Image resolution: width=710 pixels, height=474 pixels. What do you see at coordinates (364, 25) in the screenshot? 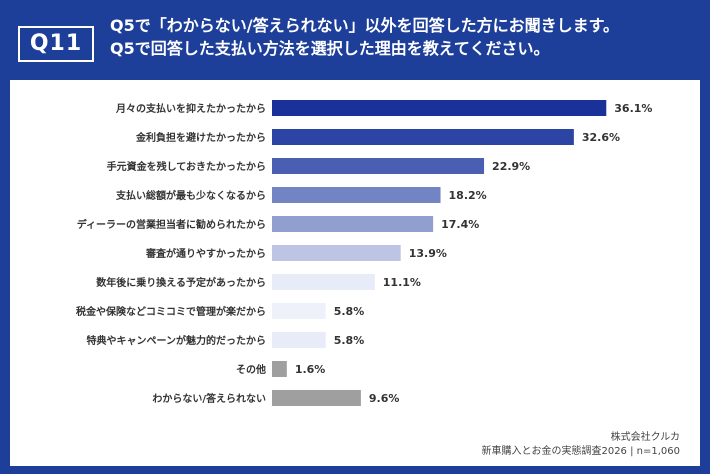
I see `question-line-1: Q5で「わからない/答えられない」以外を回答した方にお聞きします。` at bounding box center [364, 25].